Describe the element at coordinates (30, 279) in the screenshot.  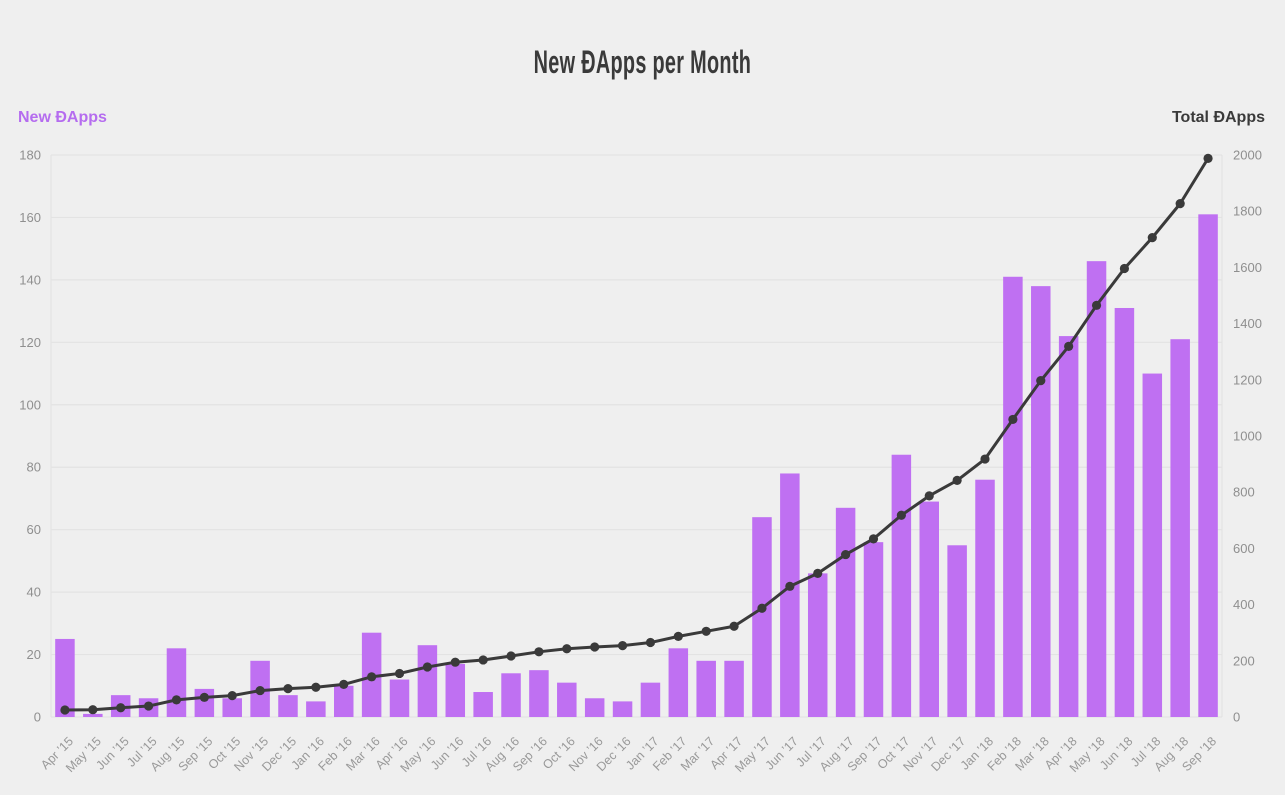
I see `left-axis-tick-label: 140` at that location.